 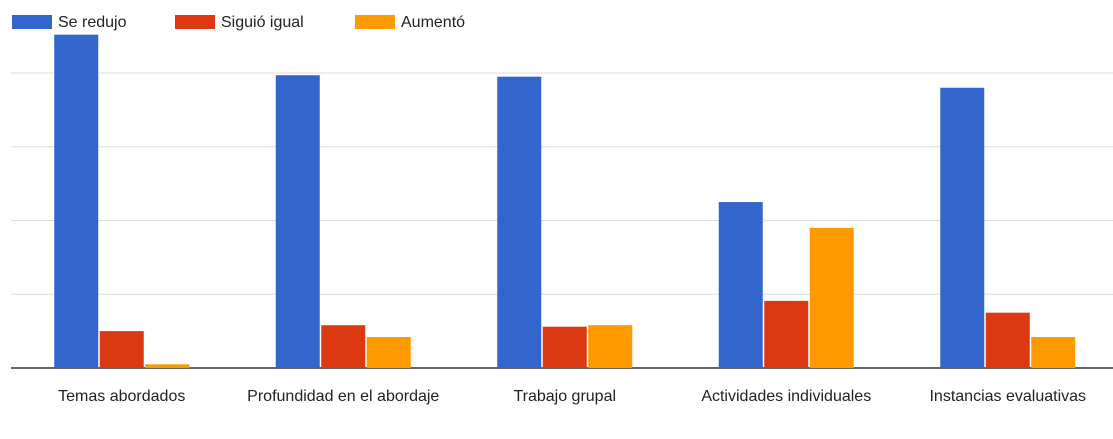 What do you see at coordinates (433, 22) in the screenshot?
I see `legend-label: Aumentó` at bounding box center [433, 22].